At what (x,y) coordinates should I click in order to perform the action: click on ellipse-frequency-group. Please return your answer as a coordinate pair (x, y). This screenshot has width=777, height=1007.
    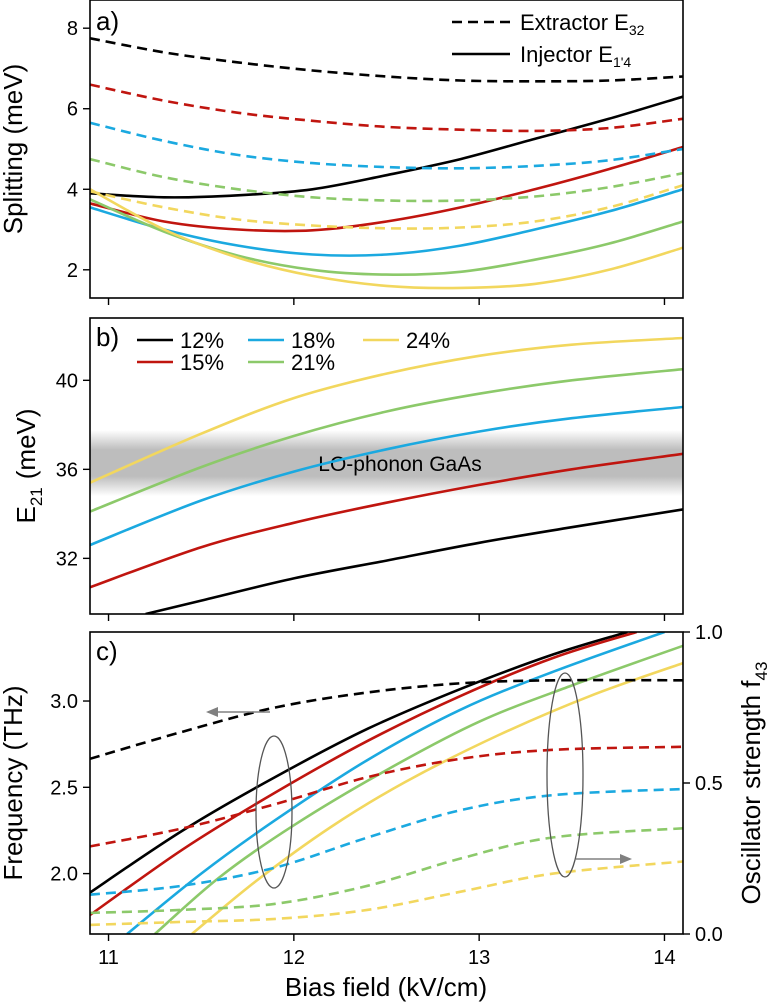
    Looking at the image, I should click on (274, 812).